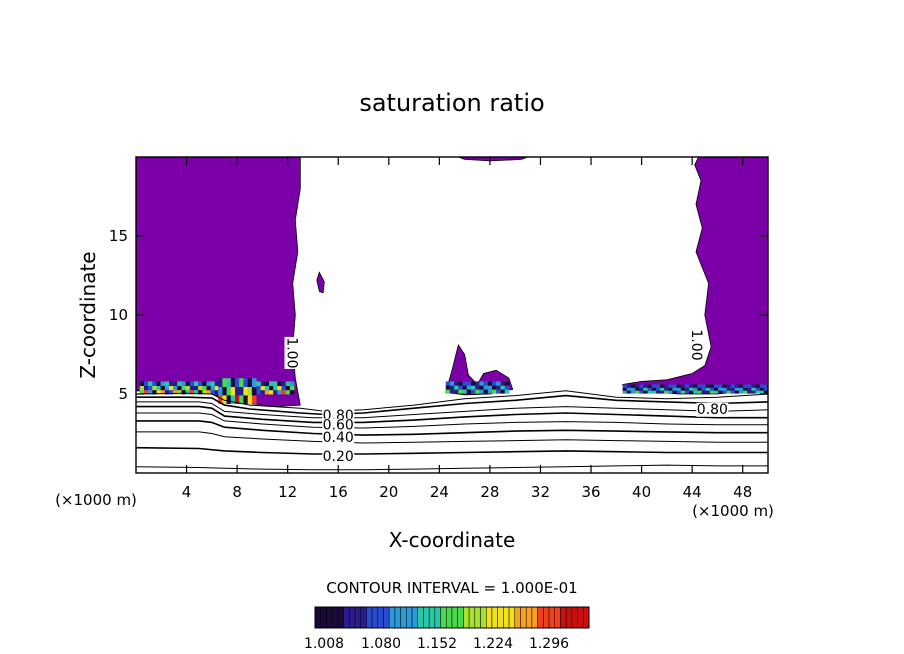 This screenshot has width=904, height=654. I want to click on contour-value-label: 1.00, so click(291, 352).